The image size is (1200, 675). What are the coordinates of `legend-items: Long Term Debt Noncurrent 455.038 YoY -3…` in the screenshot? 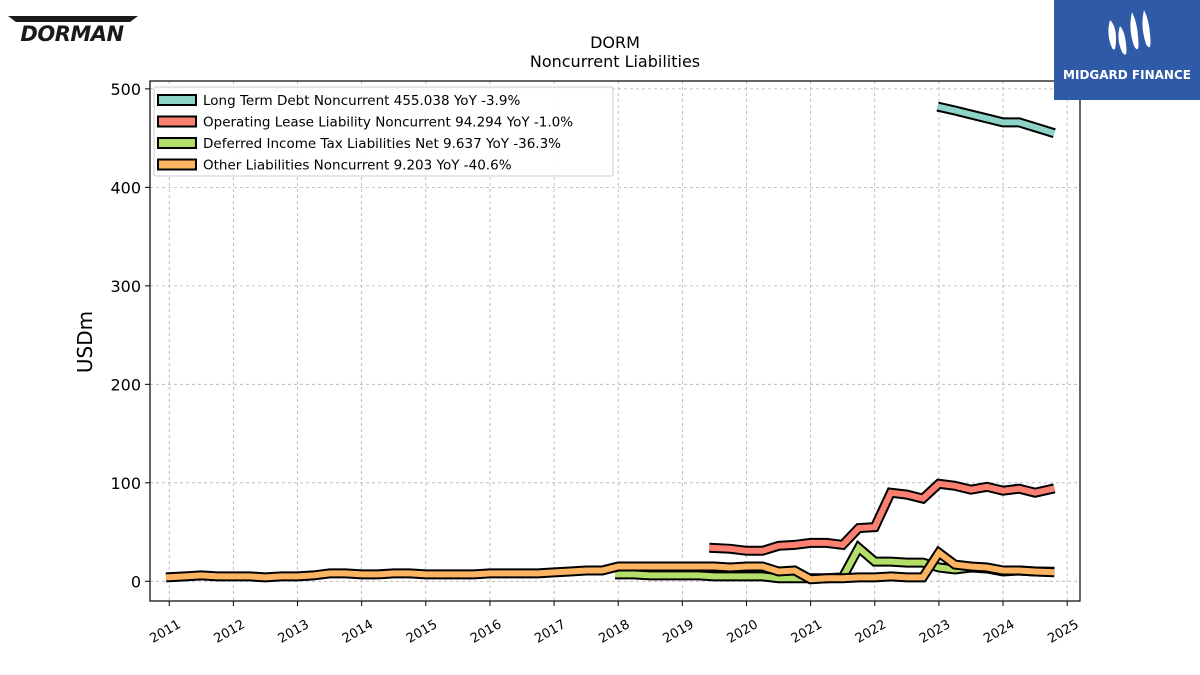 It's located at (365, 133).